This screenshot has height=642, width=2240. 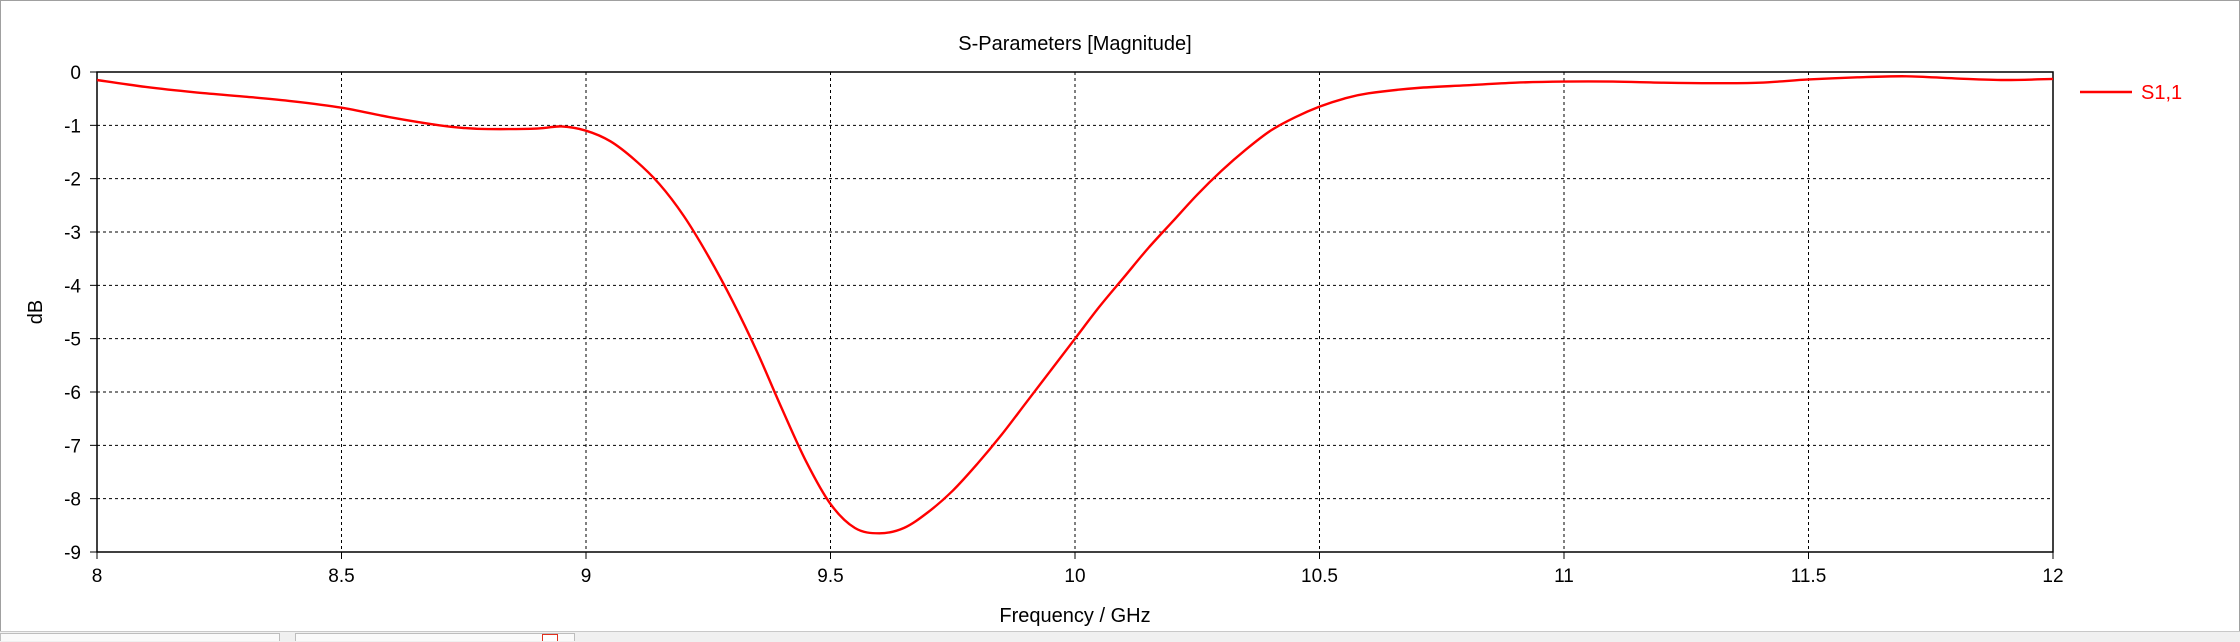 I want to click on x-tick-label: 9, so click(x=586, y=576).